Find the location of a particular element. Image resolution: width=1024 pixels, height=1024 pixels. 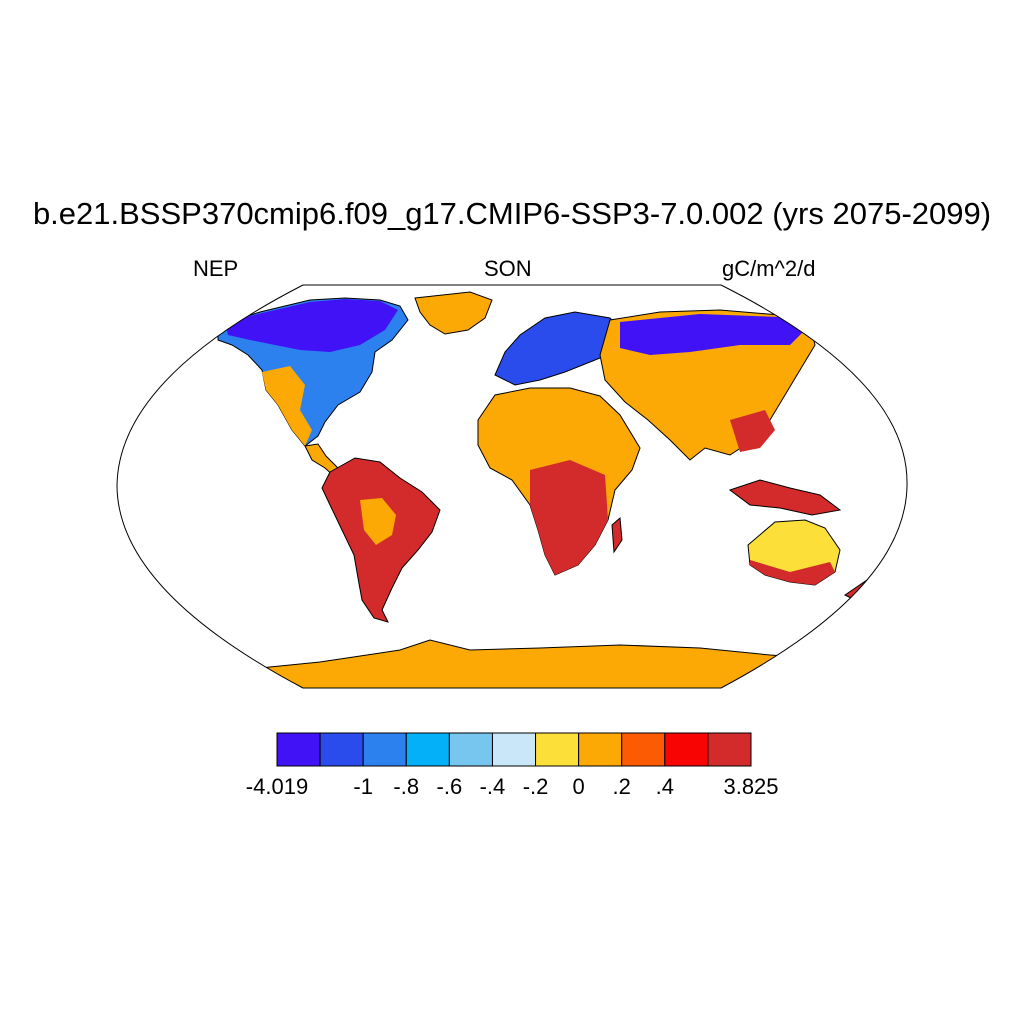

north-america-north is located at coordinates (311, 325).